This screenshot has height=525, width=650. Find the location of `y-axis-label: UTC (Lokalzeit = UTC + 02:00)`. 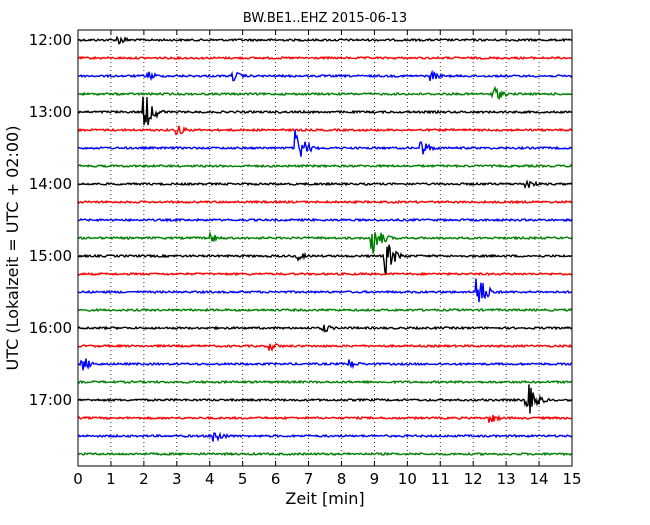

y-axis-label: UTC (Lokalzeit = UTC + 02:00) is located at coordinates (12, 248).